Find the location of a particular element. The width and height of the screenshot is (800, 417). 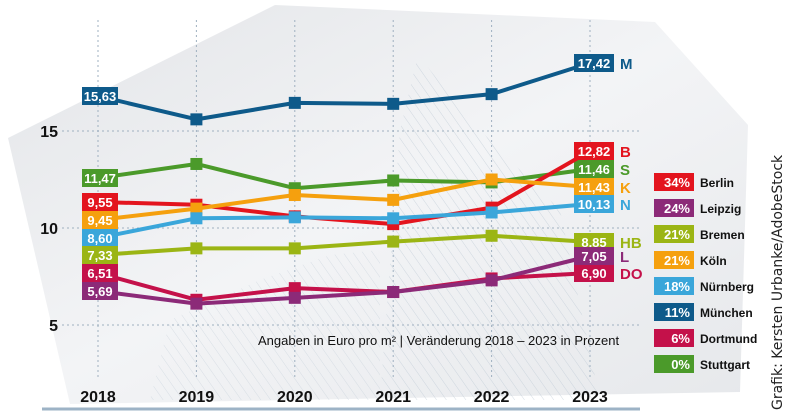

start-value-label: 15,63 is located at coordinates (100, 96).